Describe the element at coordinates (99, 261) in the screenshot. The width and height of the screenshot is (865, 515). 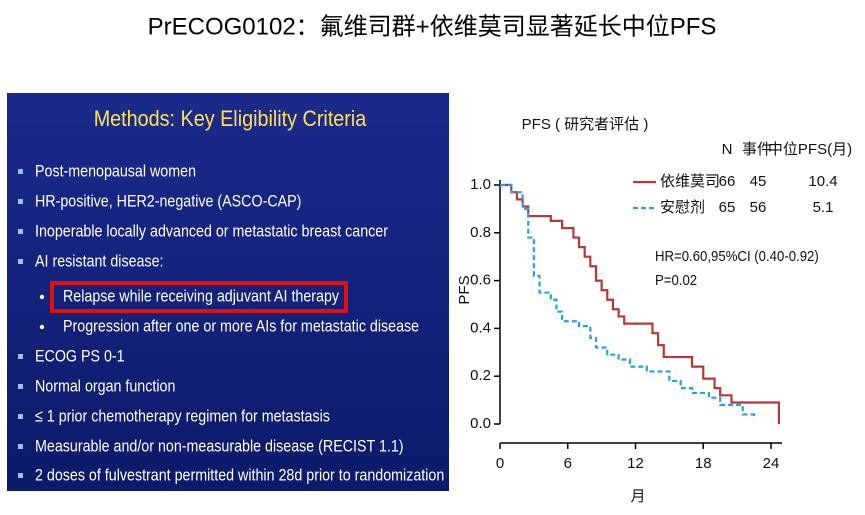
I see `criterion: AI resistant disease:` at that location.